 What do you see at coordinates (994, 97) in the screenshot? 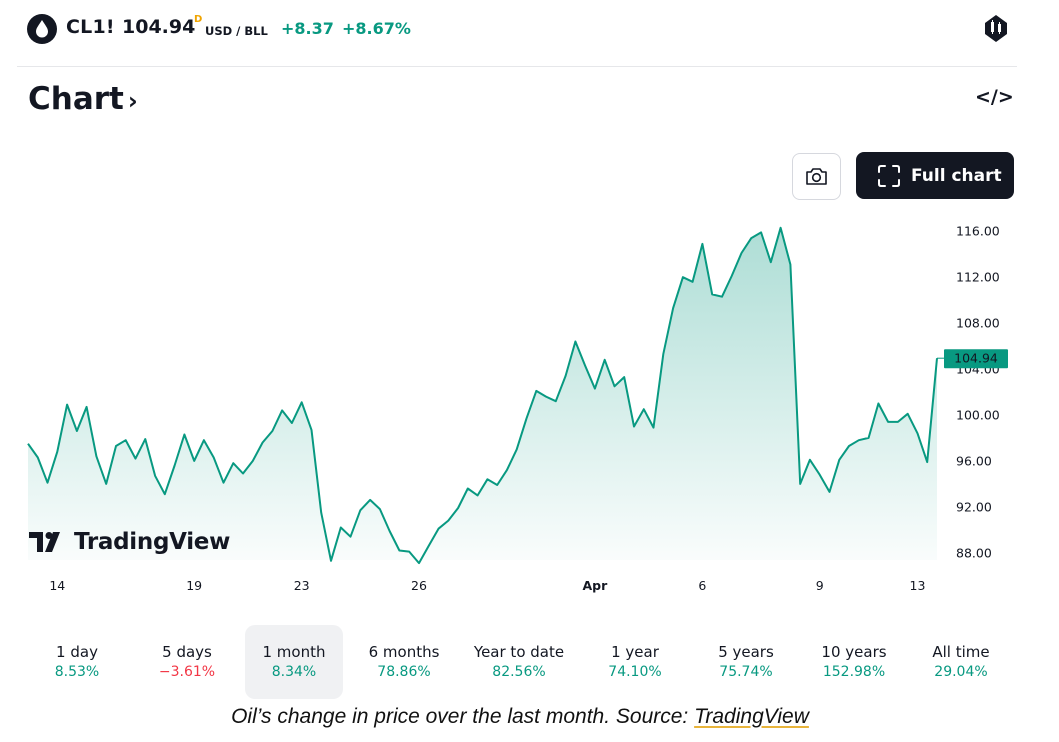
I see `embed-code-icon: </>` at bounding box center [994, 97].